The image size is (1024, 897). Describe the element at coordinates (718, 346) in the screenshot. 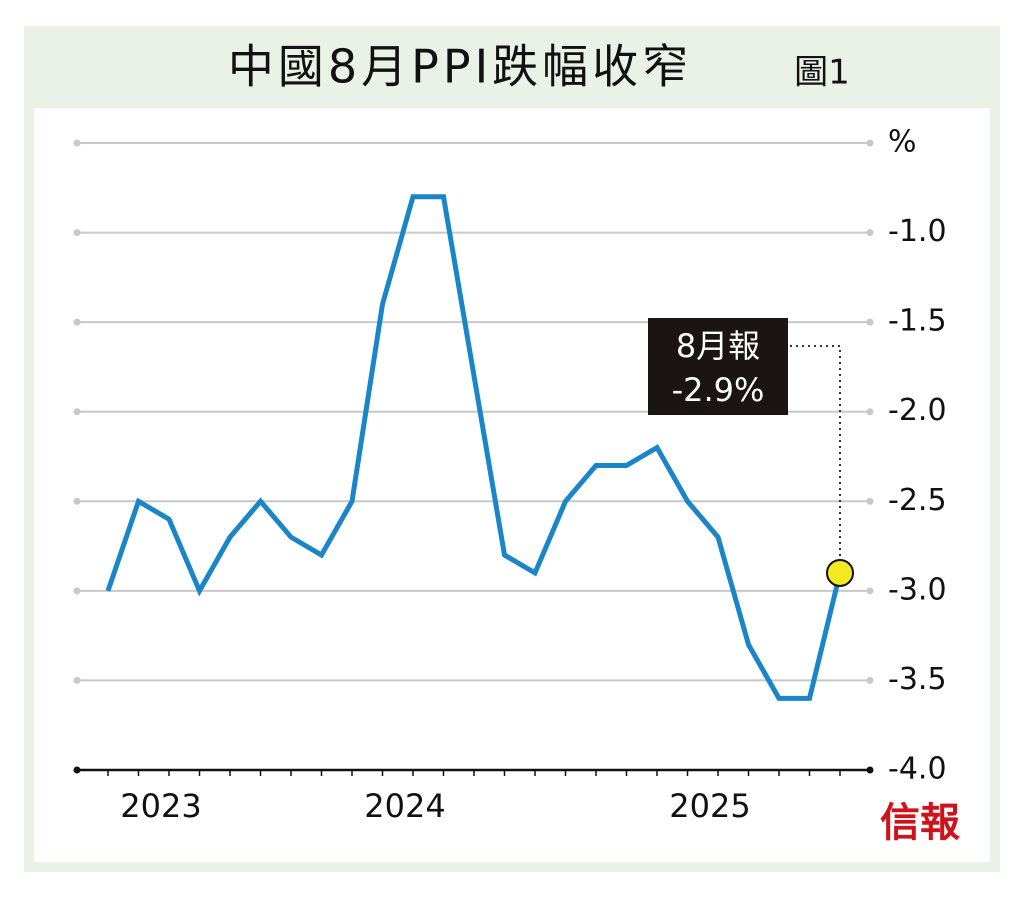

I see `annotation-title: 8月報` at that location.